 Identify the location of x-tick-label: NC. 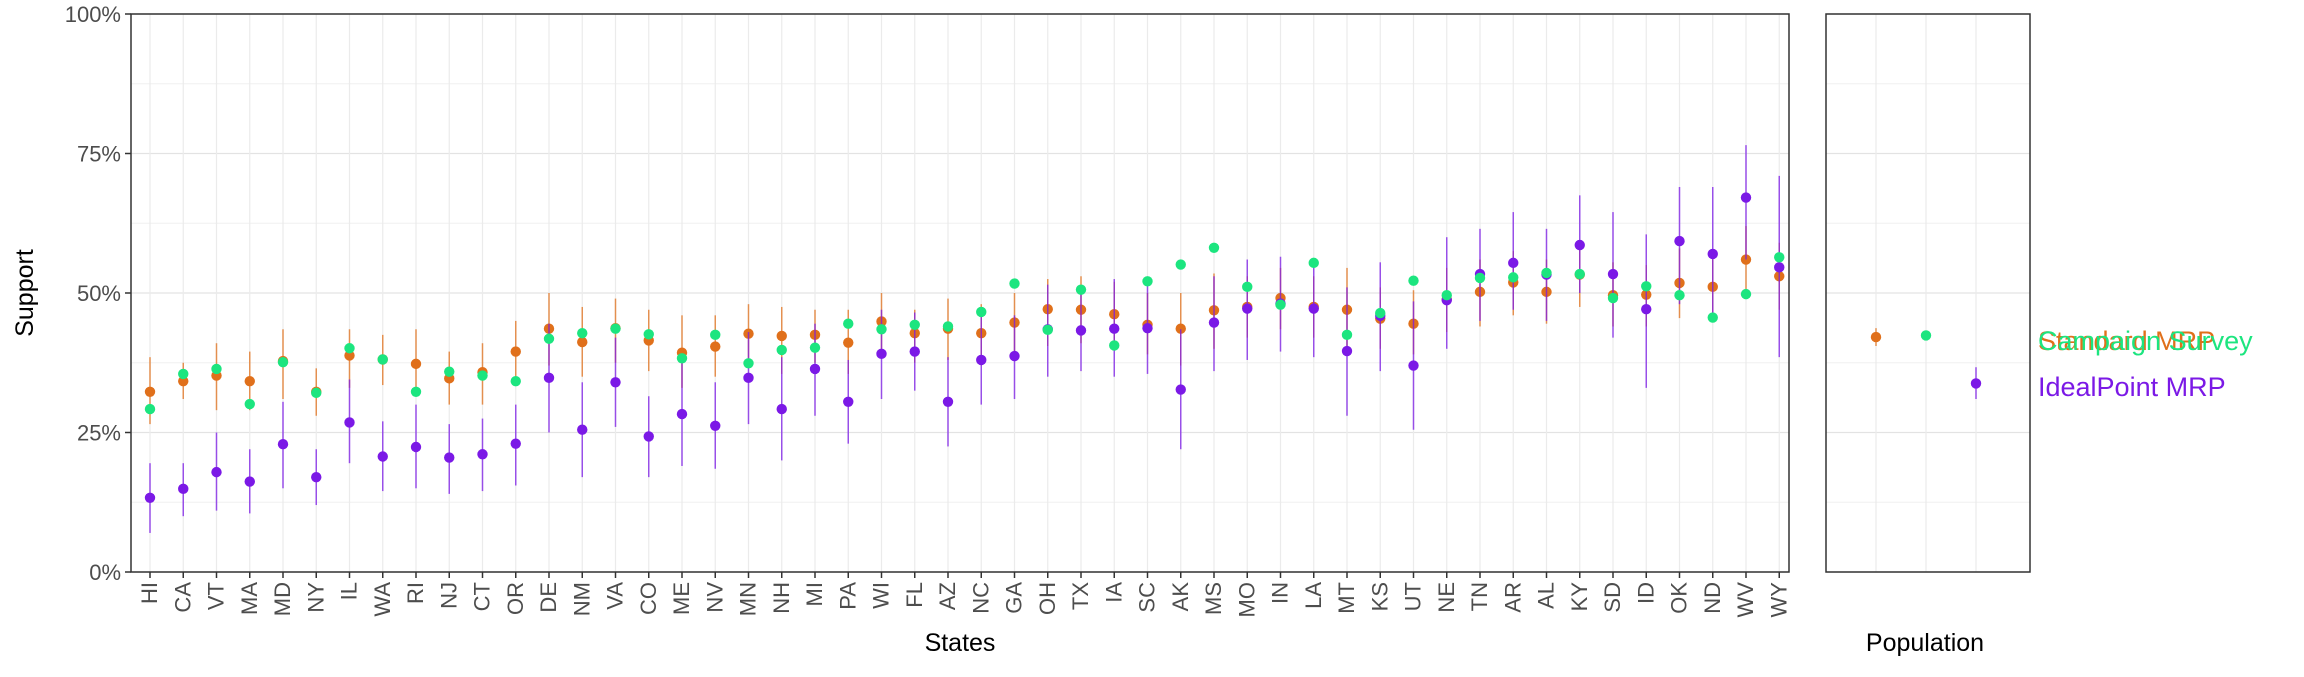
(980, 598).